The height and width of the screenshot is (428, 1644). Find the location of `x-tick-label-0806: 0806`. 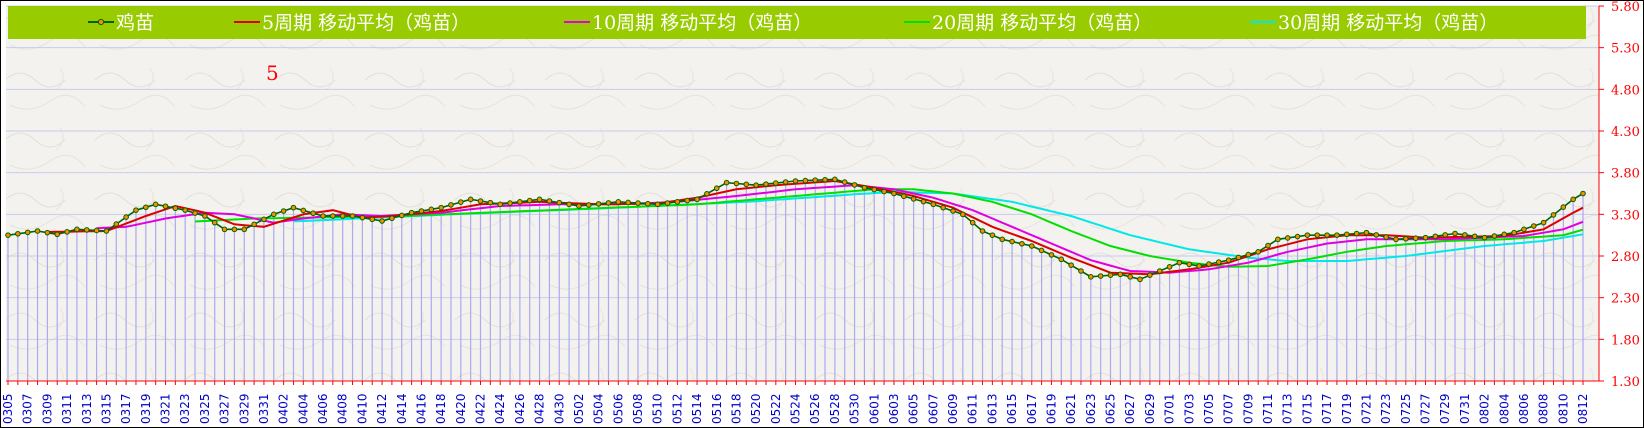

x-tick-label-0806: 0806 is located at coordinates (1524, 408).